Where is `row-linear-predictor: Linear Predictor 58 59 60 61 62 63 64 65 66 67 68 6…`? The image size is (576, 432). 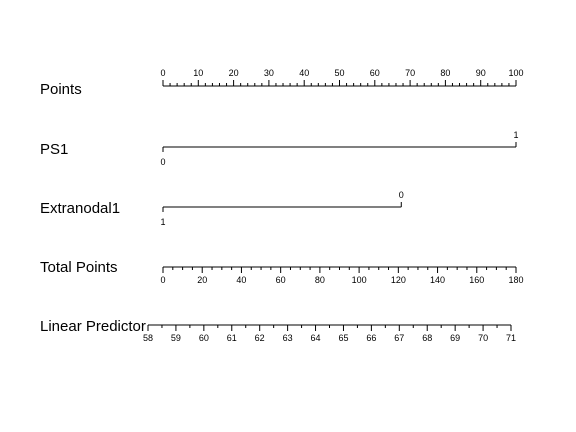 row-linear-predictor: Linear Predictor 58 59 60 61 62 63 64 65 66 67 68 6… is located at coordinates (278, 330).